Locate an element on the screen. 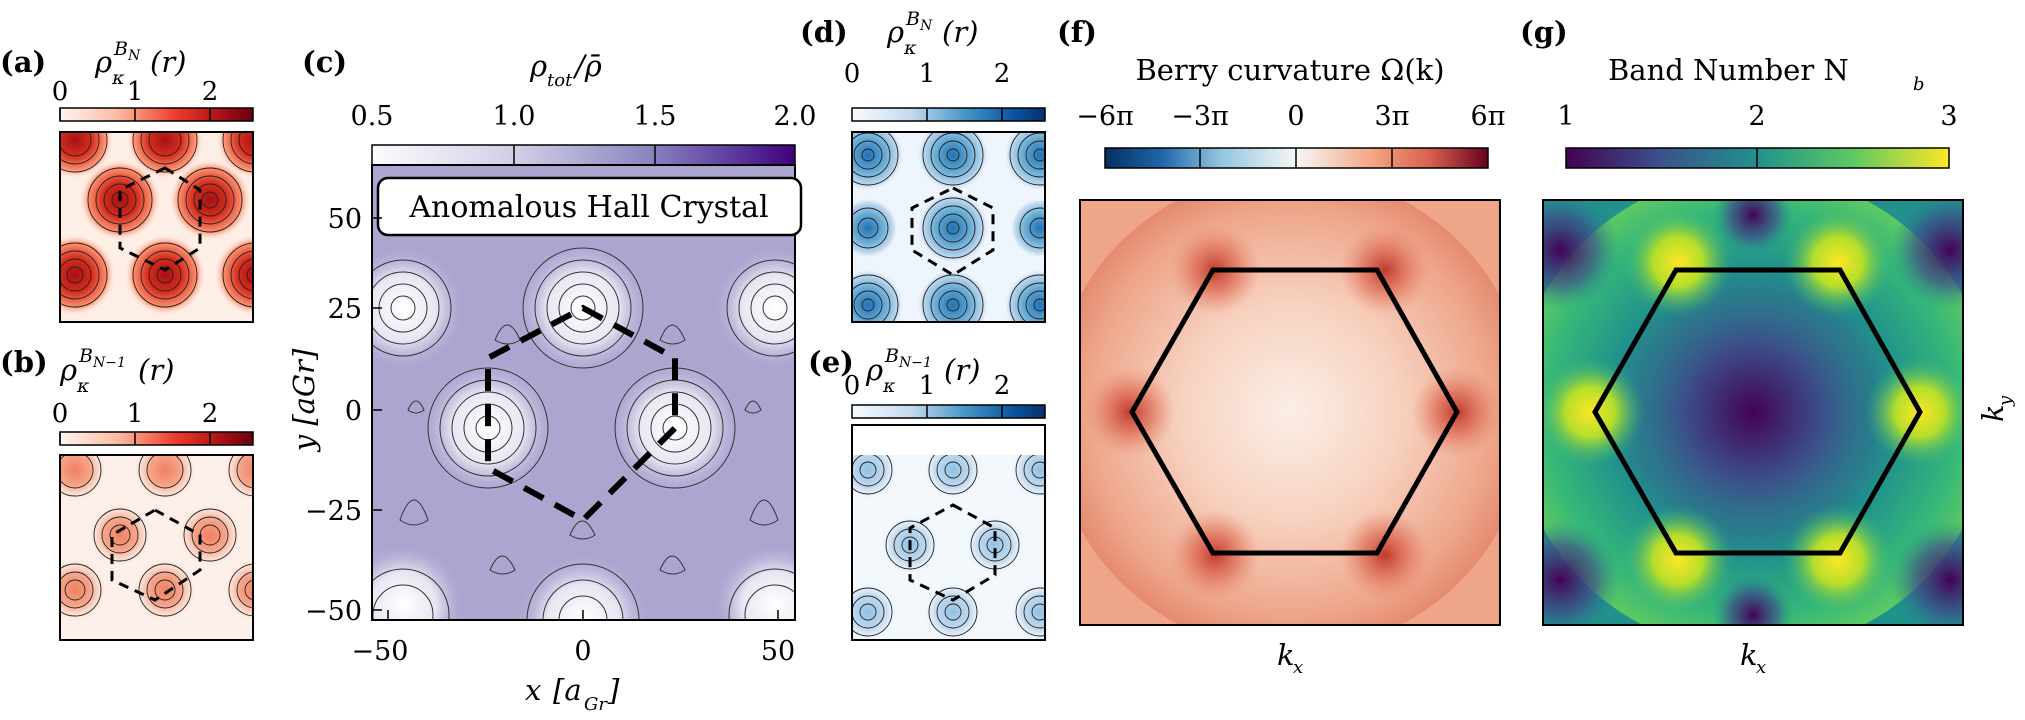 The image size is (2025, 720). svg-text: Band Number N is located at coordinates (1728, 70).